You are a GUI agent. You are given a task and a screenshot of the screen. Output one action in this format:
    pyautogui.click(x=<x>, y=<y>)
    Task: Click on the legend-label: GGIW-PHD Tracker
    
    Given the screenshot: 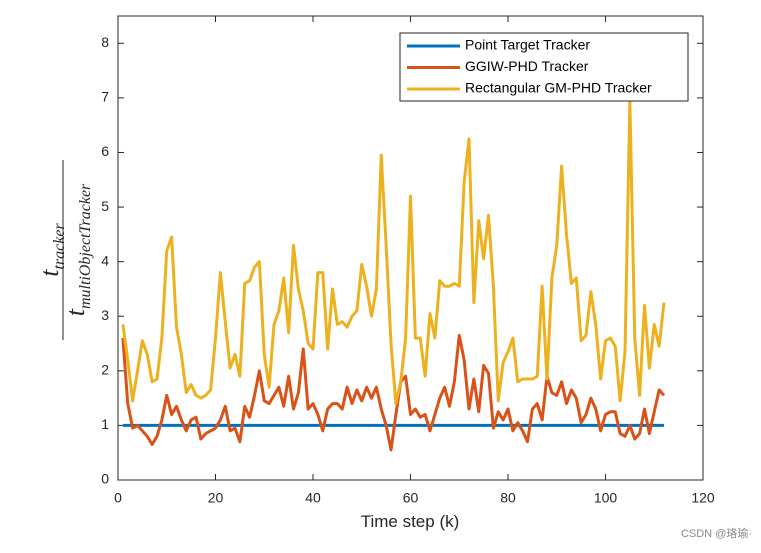 What is the action you would take?
    pyautogui.click(x=527, y=66)
    